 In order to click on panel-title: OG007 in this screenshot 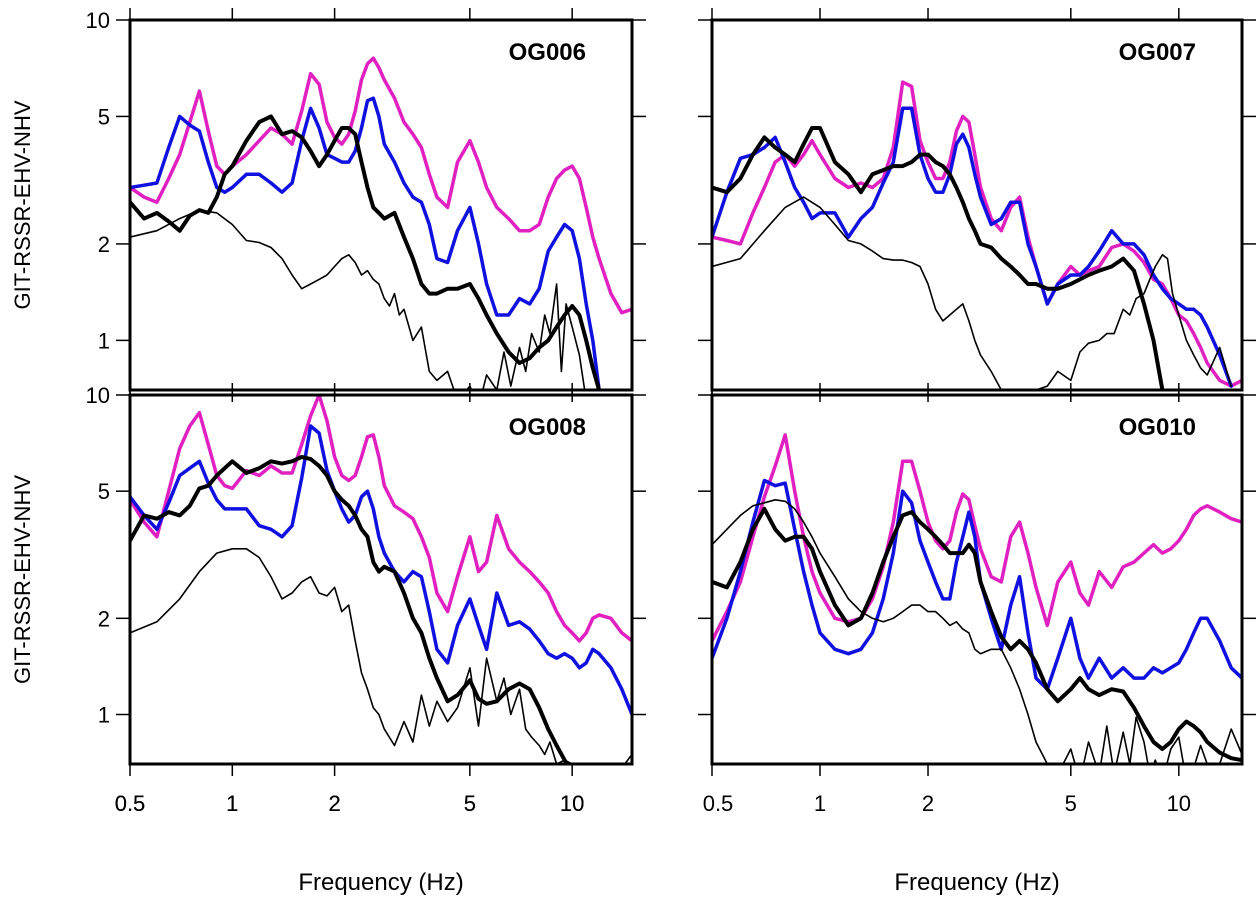, I will do `click(1157, 52)`.